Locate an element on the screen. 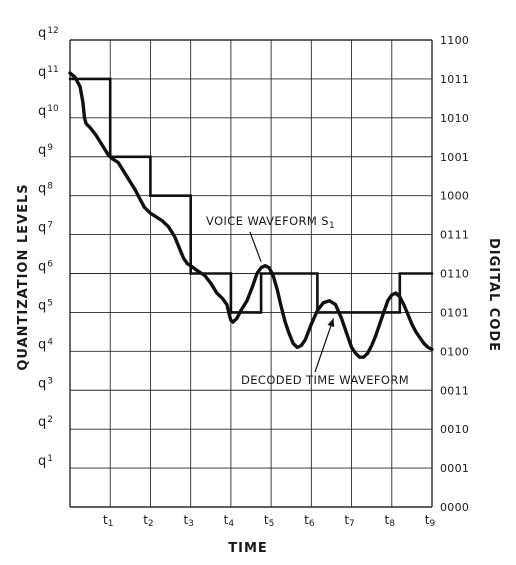 The width and height of the screenshot is (516, 565). digital-code-label: 1001 is located at coordinates (454, 157).